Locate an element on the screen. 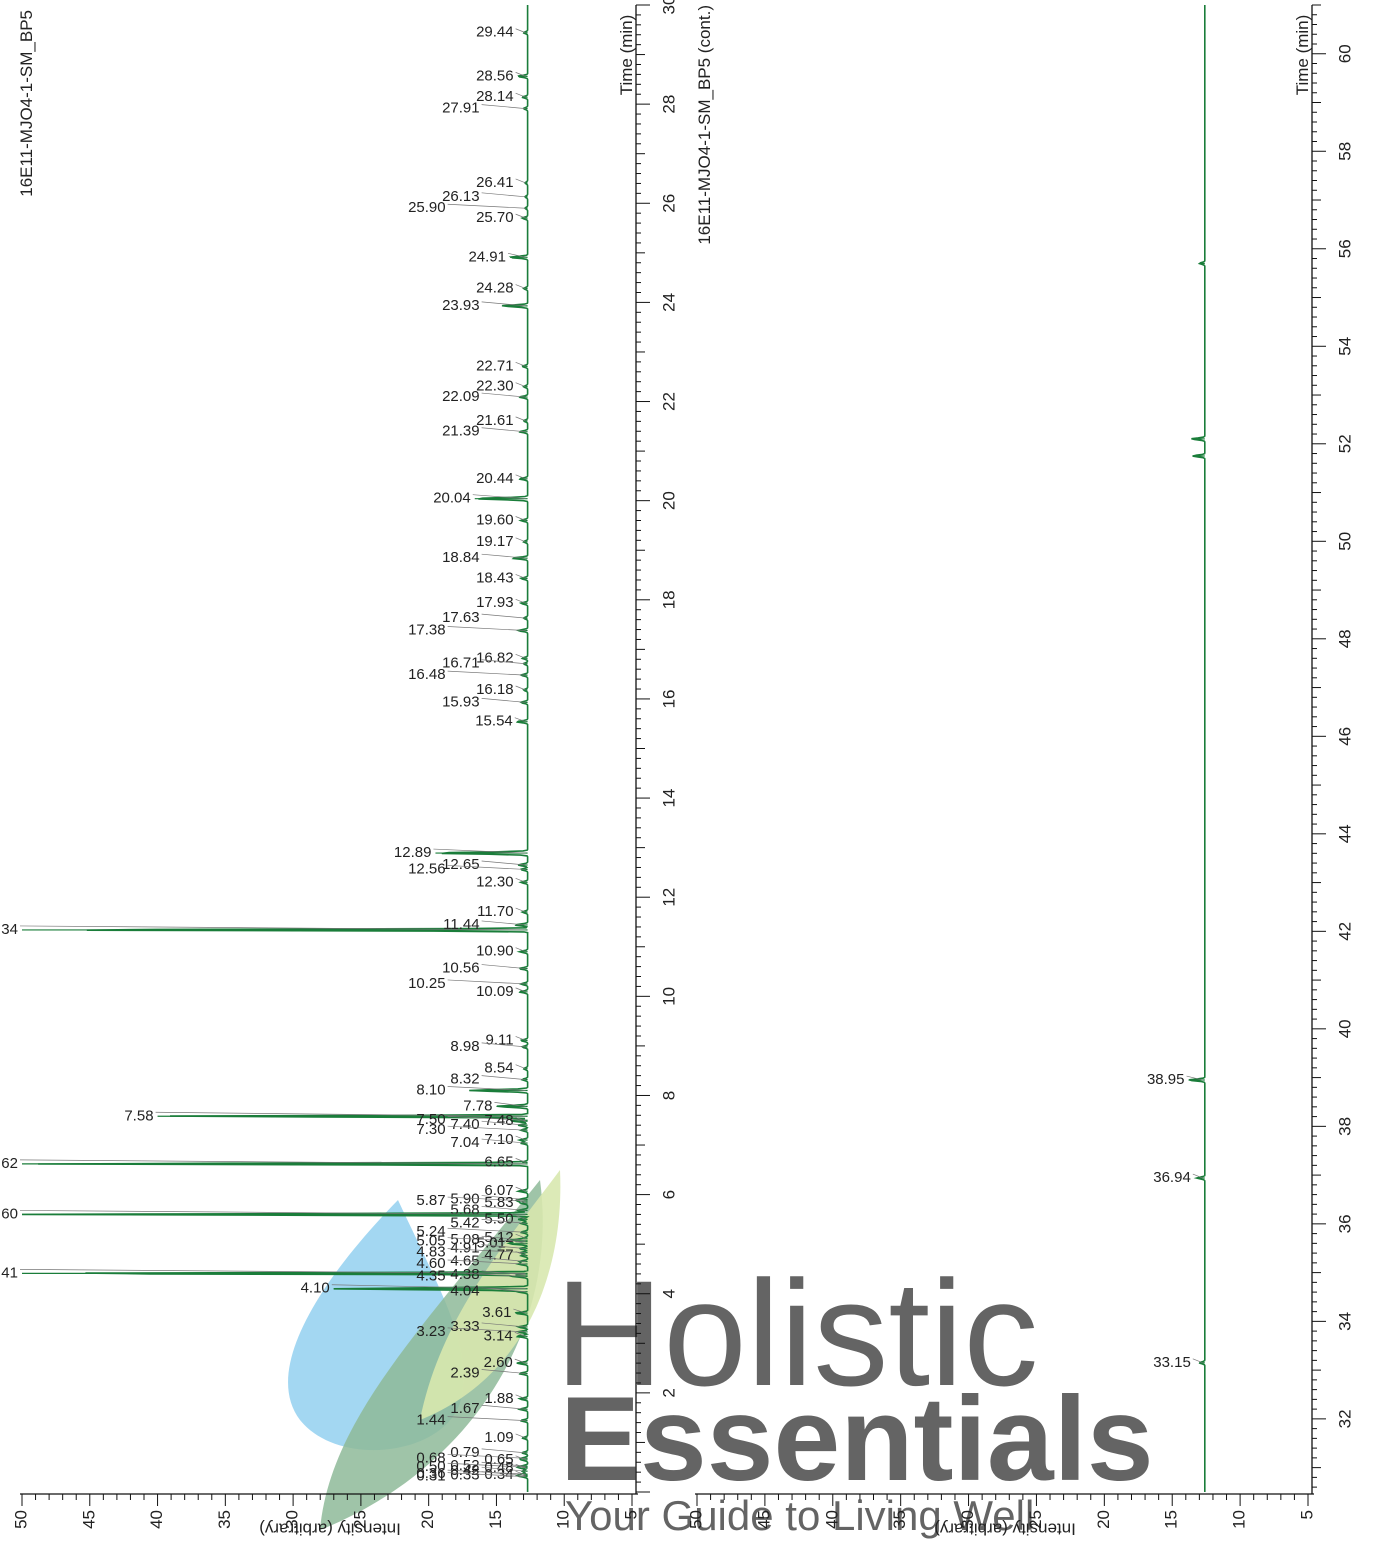 The image size is (1373, 1550). panel1-peak-label: 12.56 is located at coordinates (427, 868).